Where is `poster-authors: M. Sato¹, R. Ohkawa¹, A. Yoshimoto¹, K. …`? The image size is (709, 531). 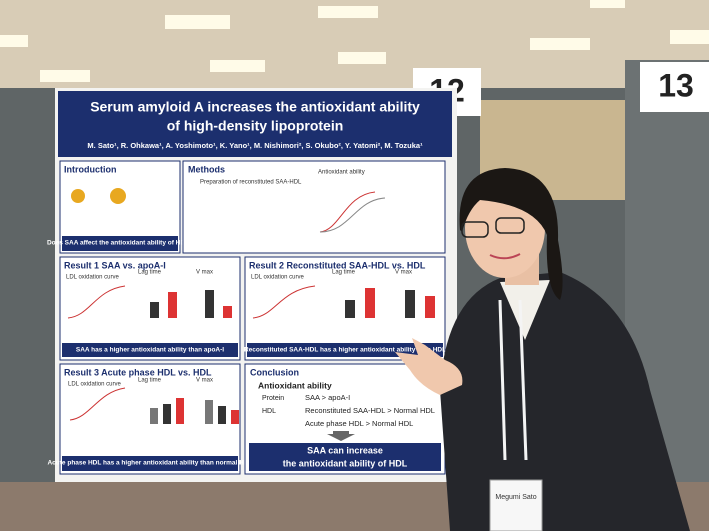 poster-authors: M. Sato¹, R. Ohkawa¹, A. Yoshimoto¹, K. … is located at coordinates (255, 145).